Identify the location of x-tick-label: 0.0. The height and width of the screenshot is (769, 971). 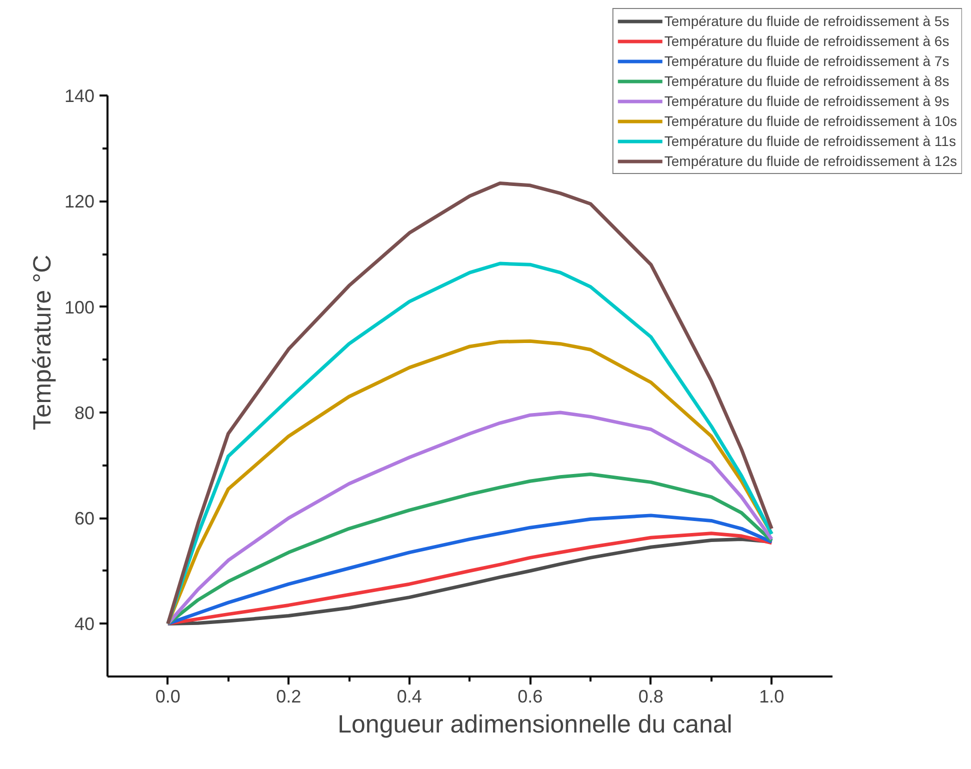
(167, 696).